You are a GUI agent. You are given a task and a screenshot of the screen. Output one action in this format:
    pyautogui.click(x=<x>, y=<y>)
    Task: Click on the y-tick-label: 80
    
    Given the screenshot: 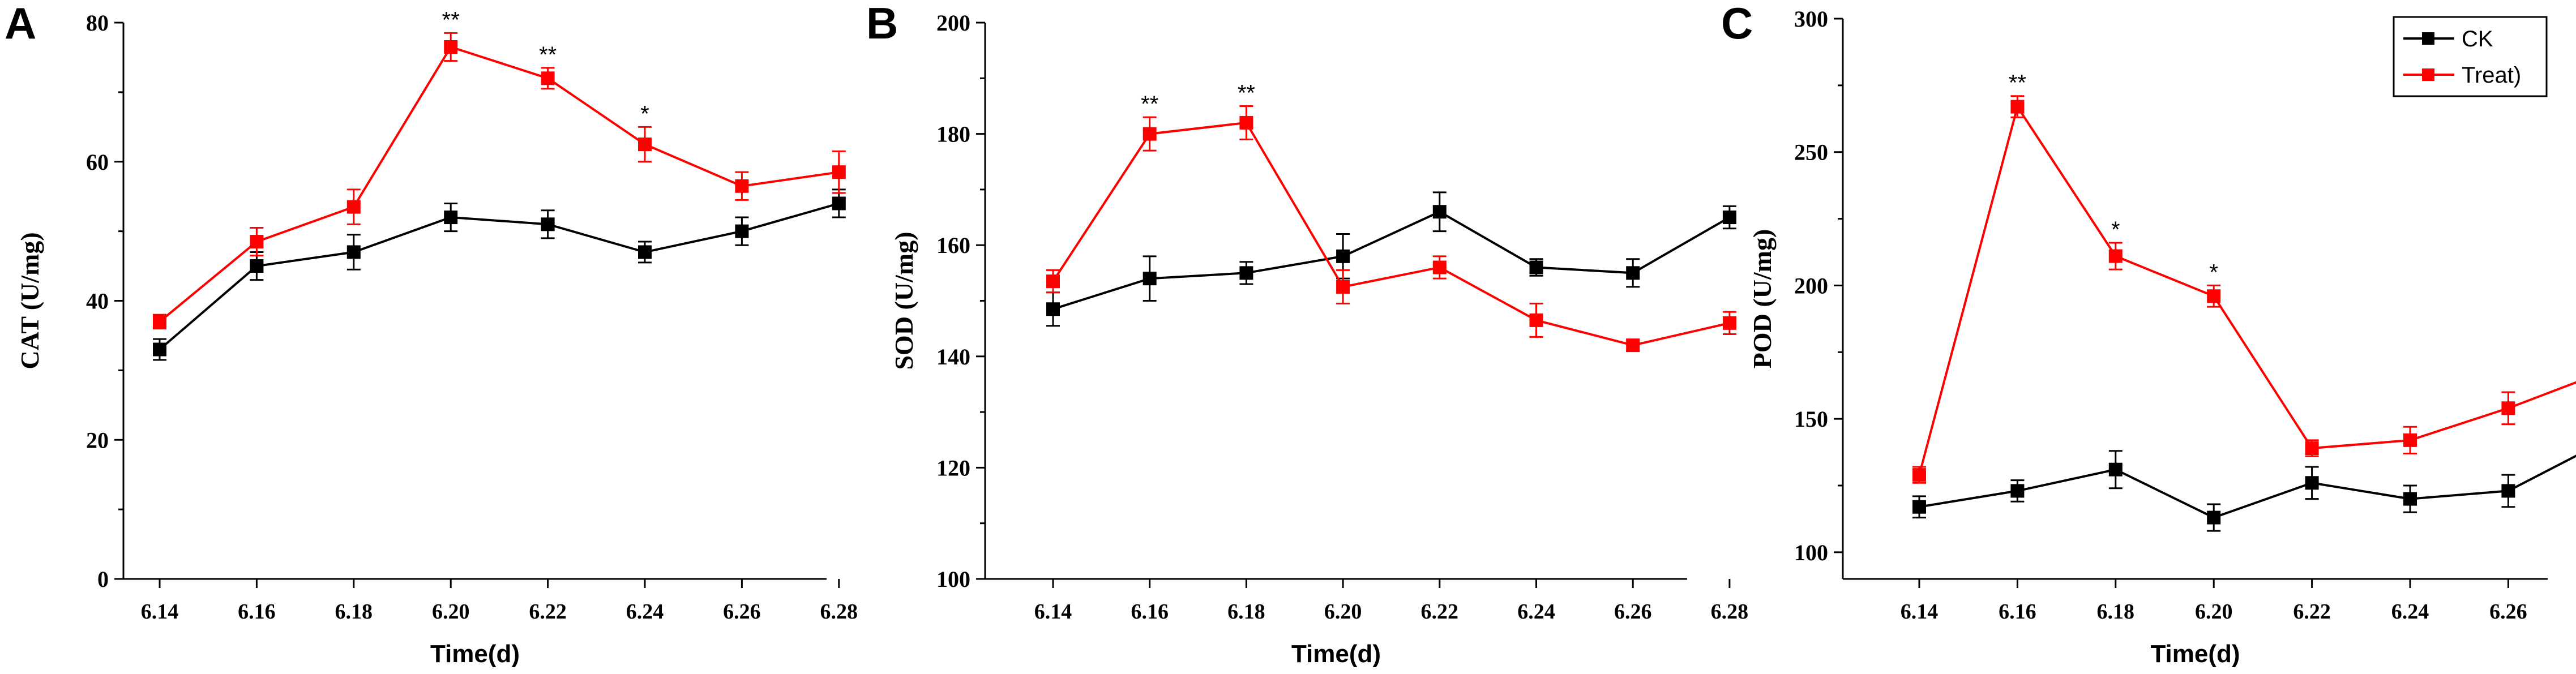 What is the action you would take?
    pyautogui.click(x=97, y=23)
    